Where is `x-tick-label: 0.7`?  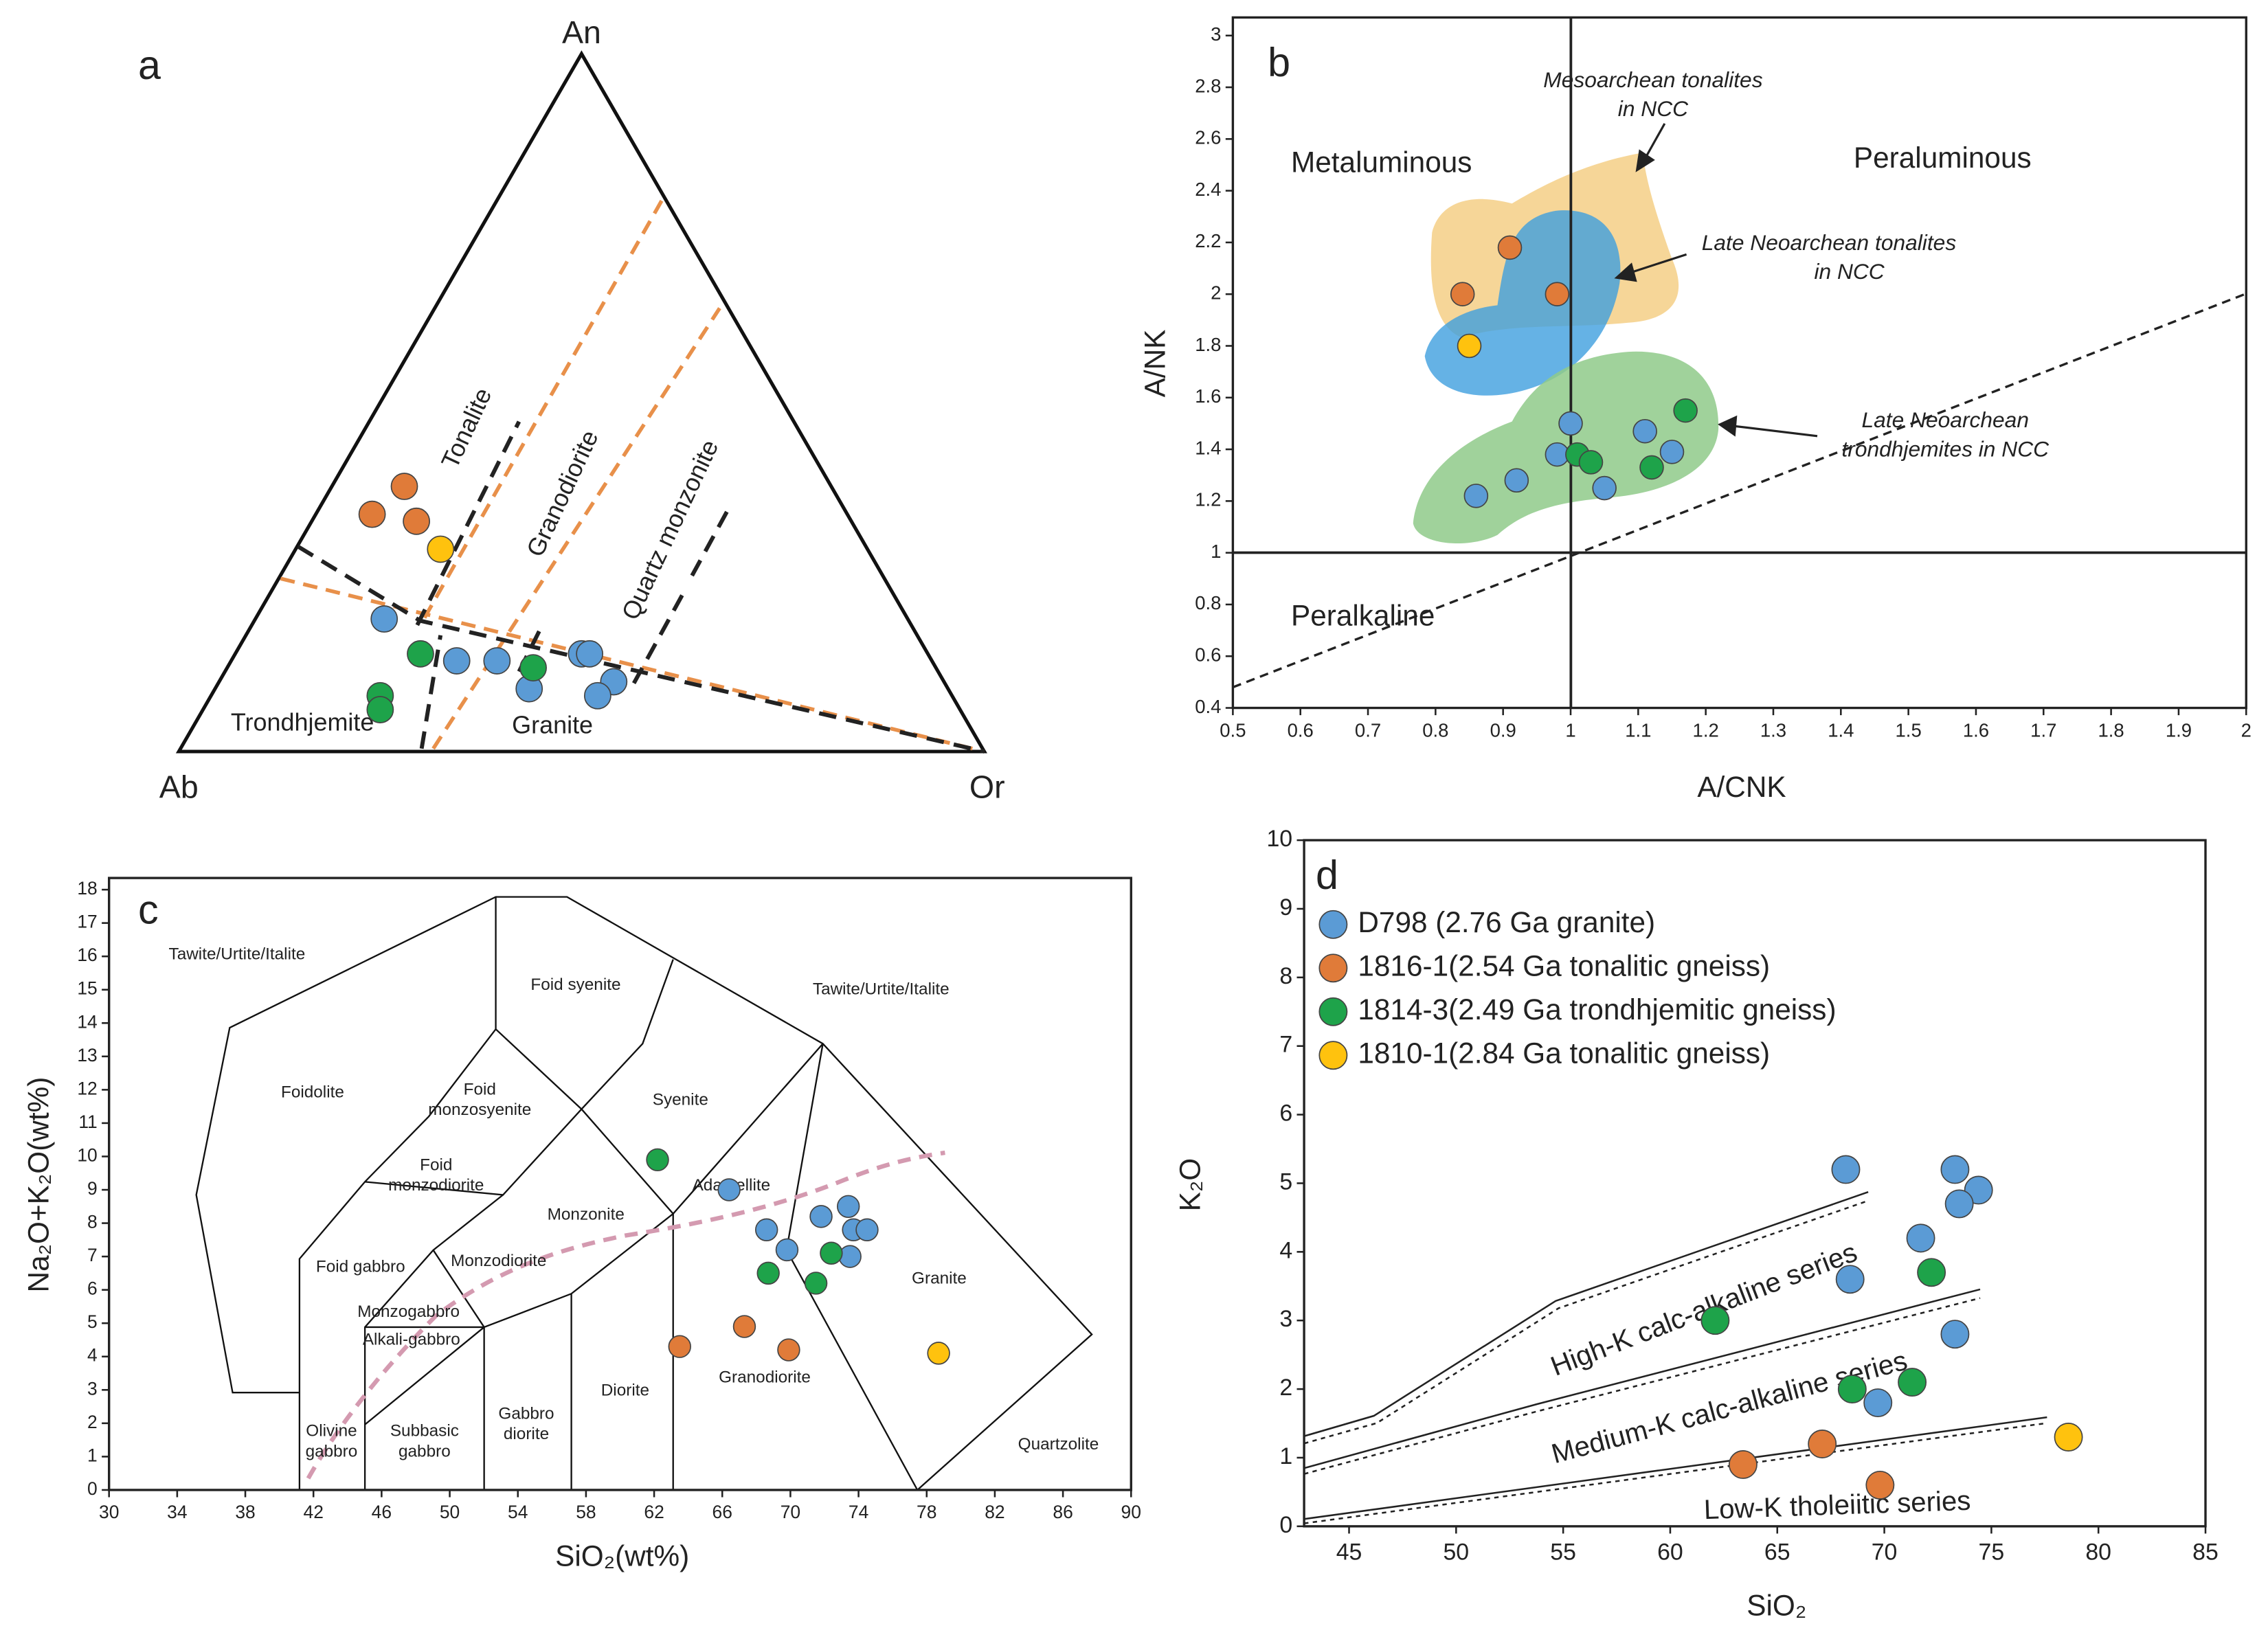
x-tick-label: 0.7 is located at coordinates (1368, 730).